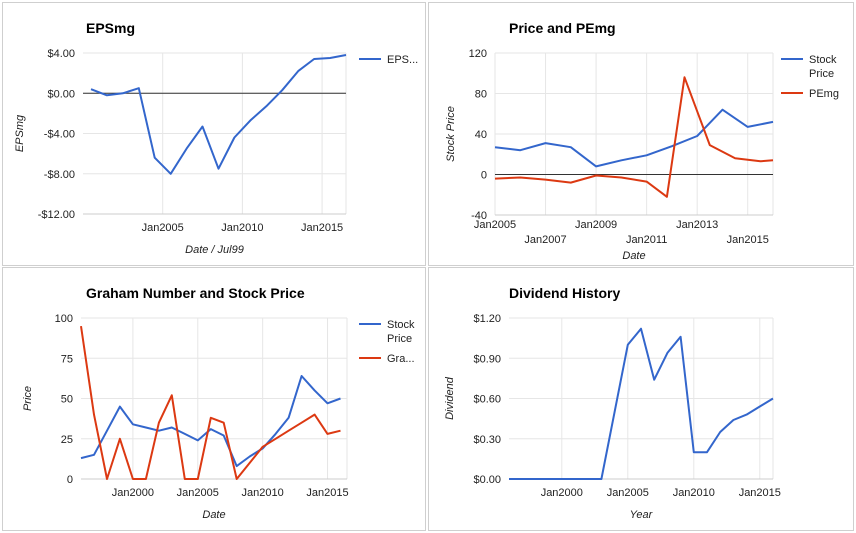 The width and height of the screenshot is (856, 533). Describe the element at coordinates (67, 440) in the screenshot. I see `y-tick-label: 25` at that location.